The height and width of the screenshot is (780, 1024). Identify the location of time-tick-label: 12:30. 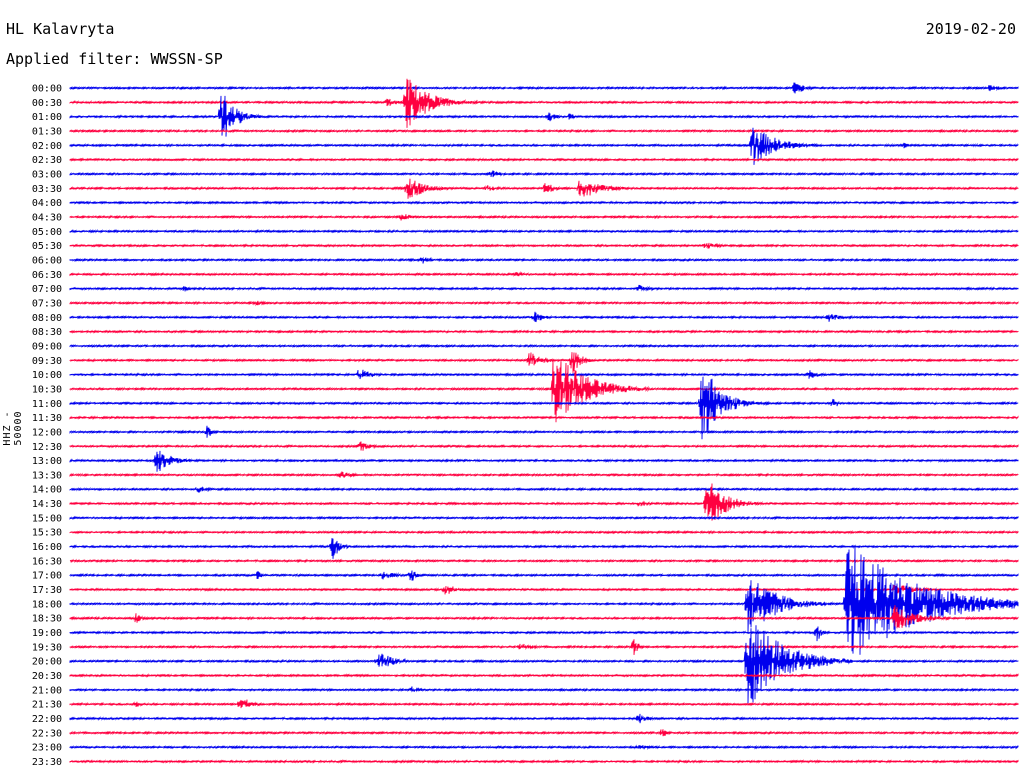
(47, 447).